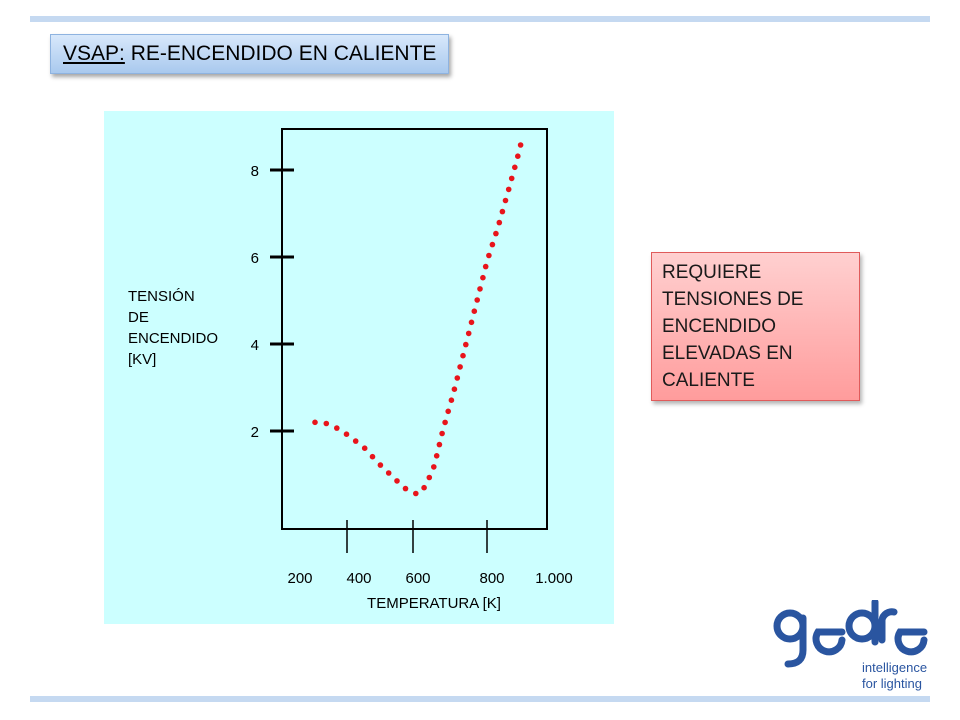  Describe the element at coordinates (480, 19) in the screenshot. I see `top-accent-bar` at that location.